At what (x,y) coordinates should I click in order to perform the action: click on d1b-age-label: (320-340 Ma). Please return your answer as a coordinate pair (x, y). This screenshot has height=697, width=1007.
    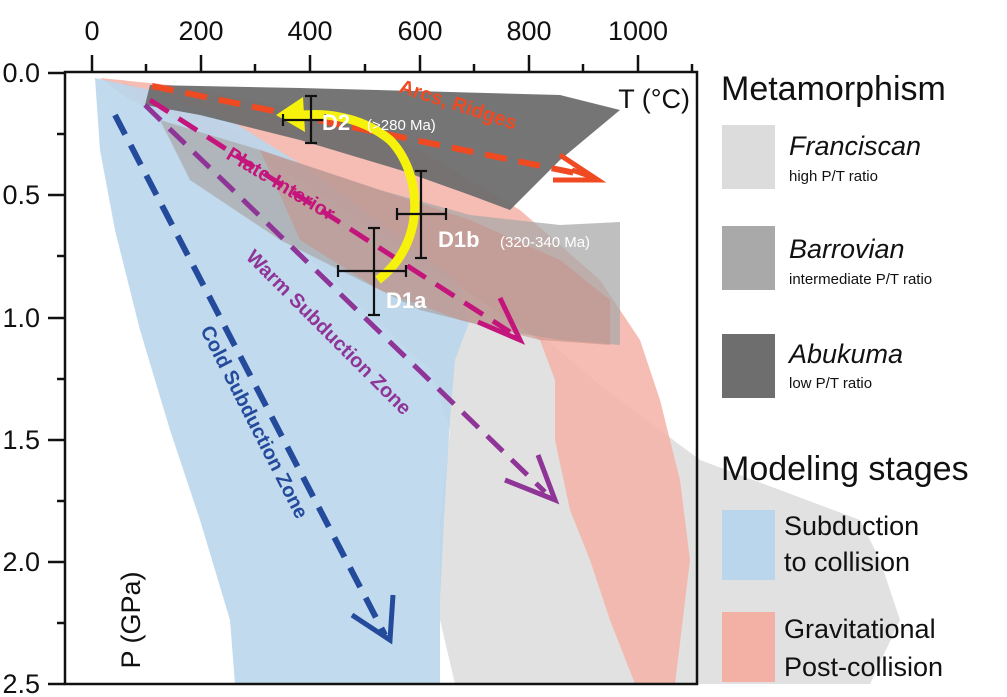
    Looking at the image, I should click on (545, 242).